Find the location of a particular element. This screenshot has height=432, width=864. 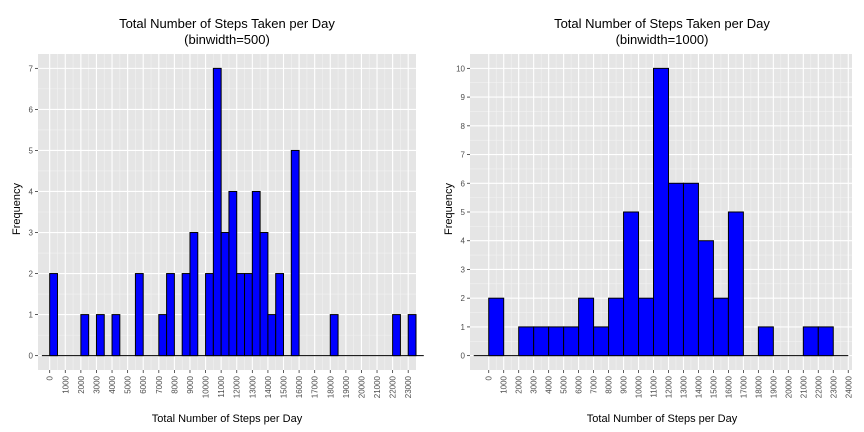

left-x-tick-label: 7000 is located at coordinates (159, 384).